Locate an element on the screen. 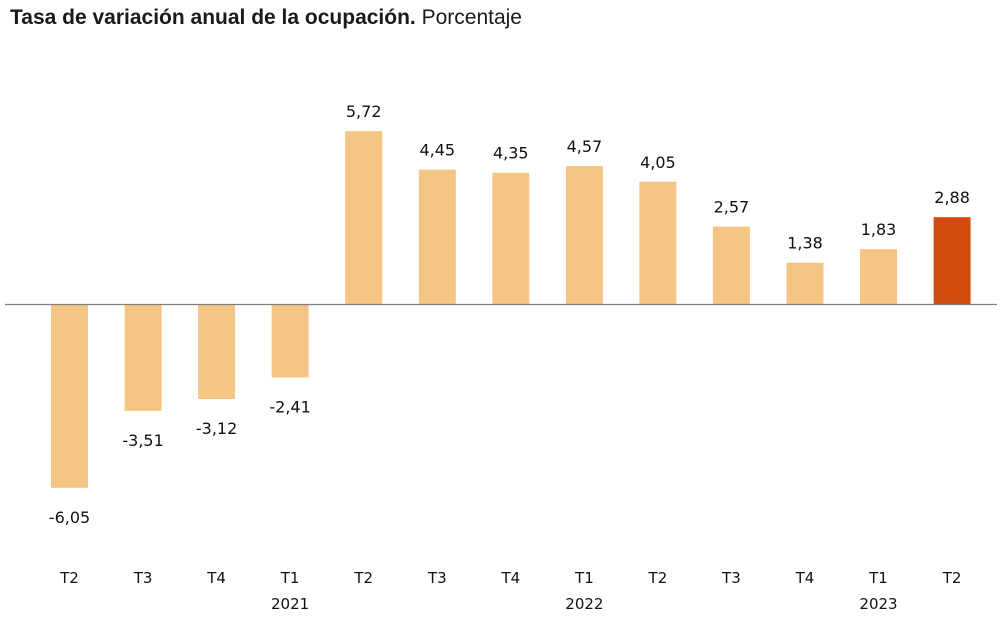 This screenshot has width=1000, height=626. value-label-2: -3,12 is located at coordinates (216, 428).